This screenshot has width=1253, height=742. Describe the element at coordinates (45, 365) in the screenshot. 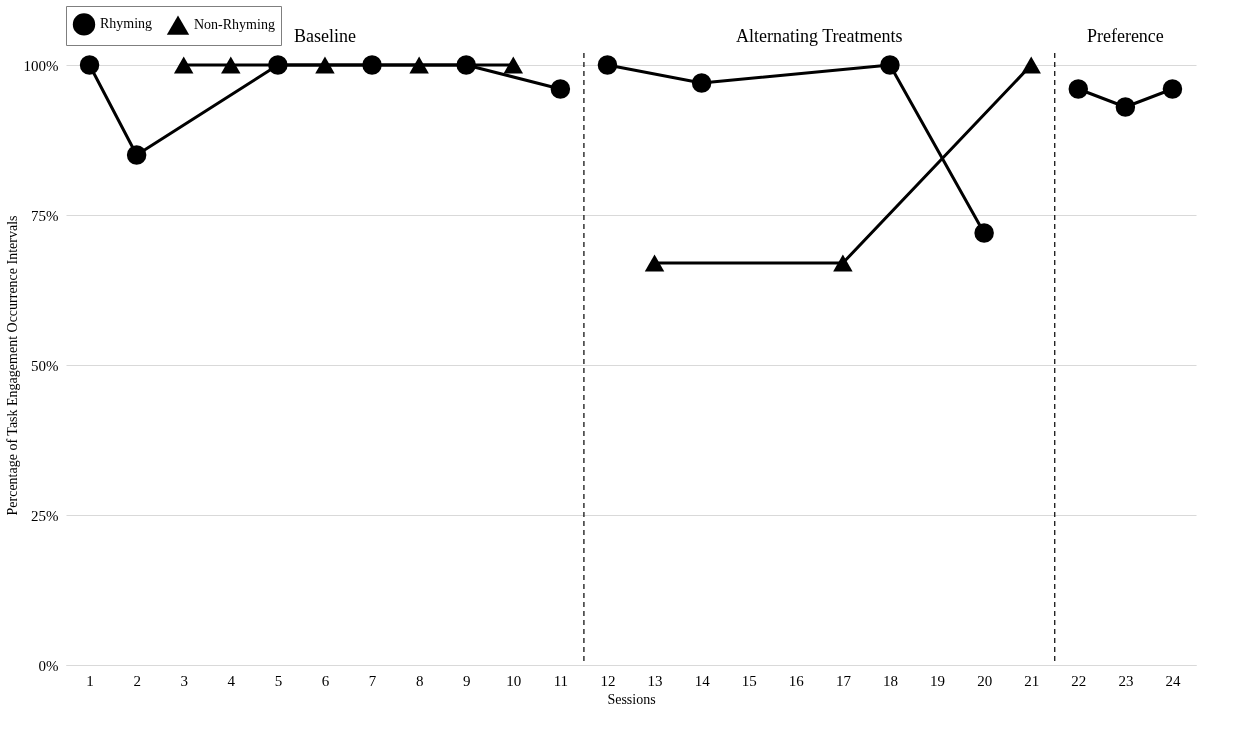

I see `y-tick-label: 50%` at that location.